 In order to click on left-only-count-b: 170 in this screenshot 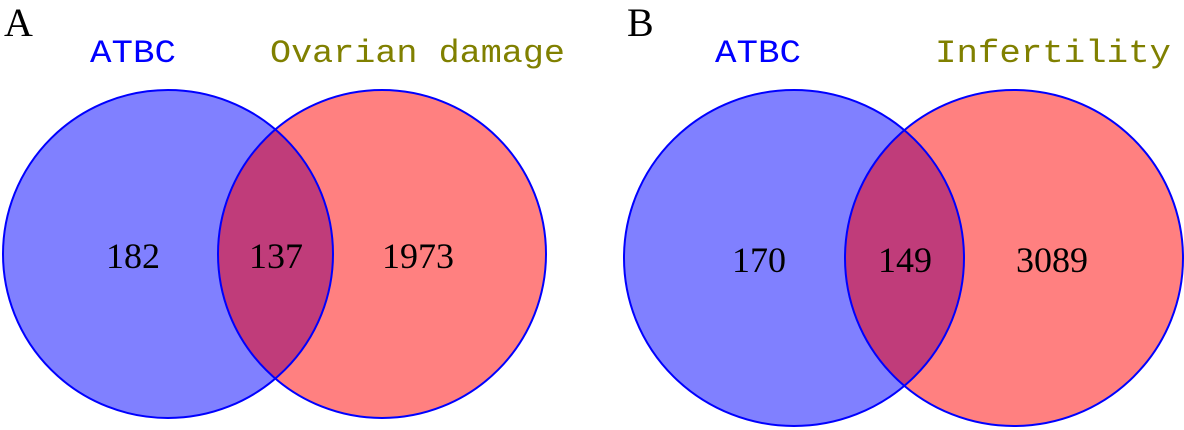, I will do `click(759, 260)`.